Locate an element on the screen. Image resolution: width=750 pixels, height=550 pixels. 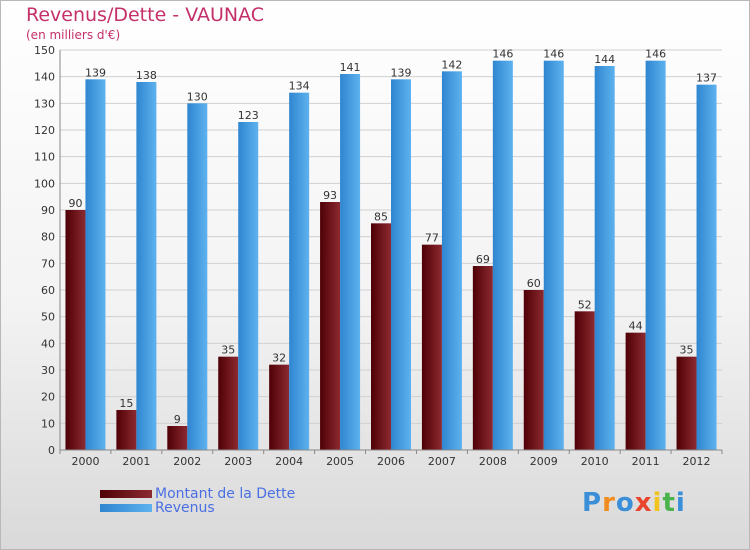
y-tick-label: 130 is located at coordinates (44, 103).